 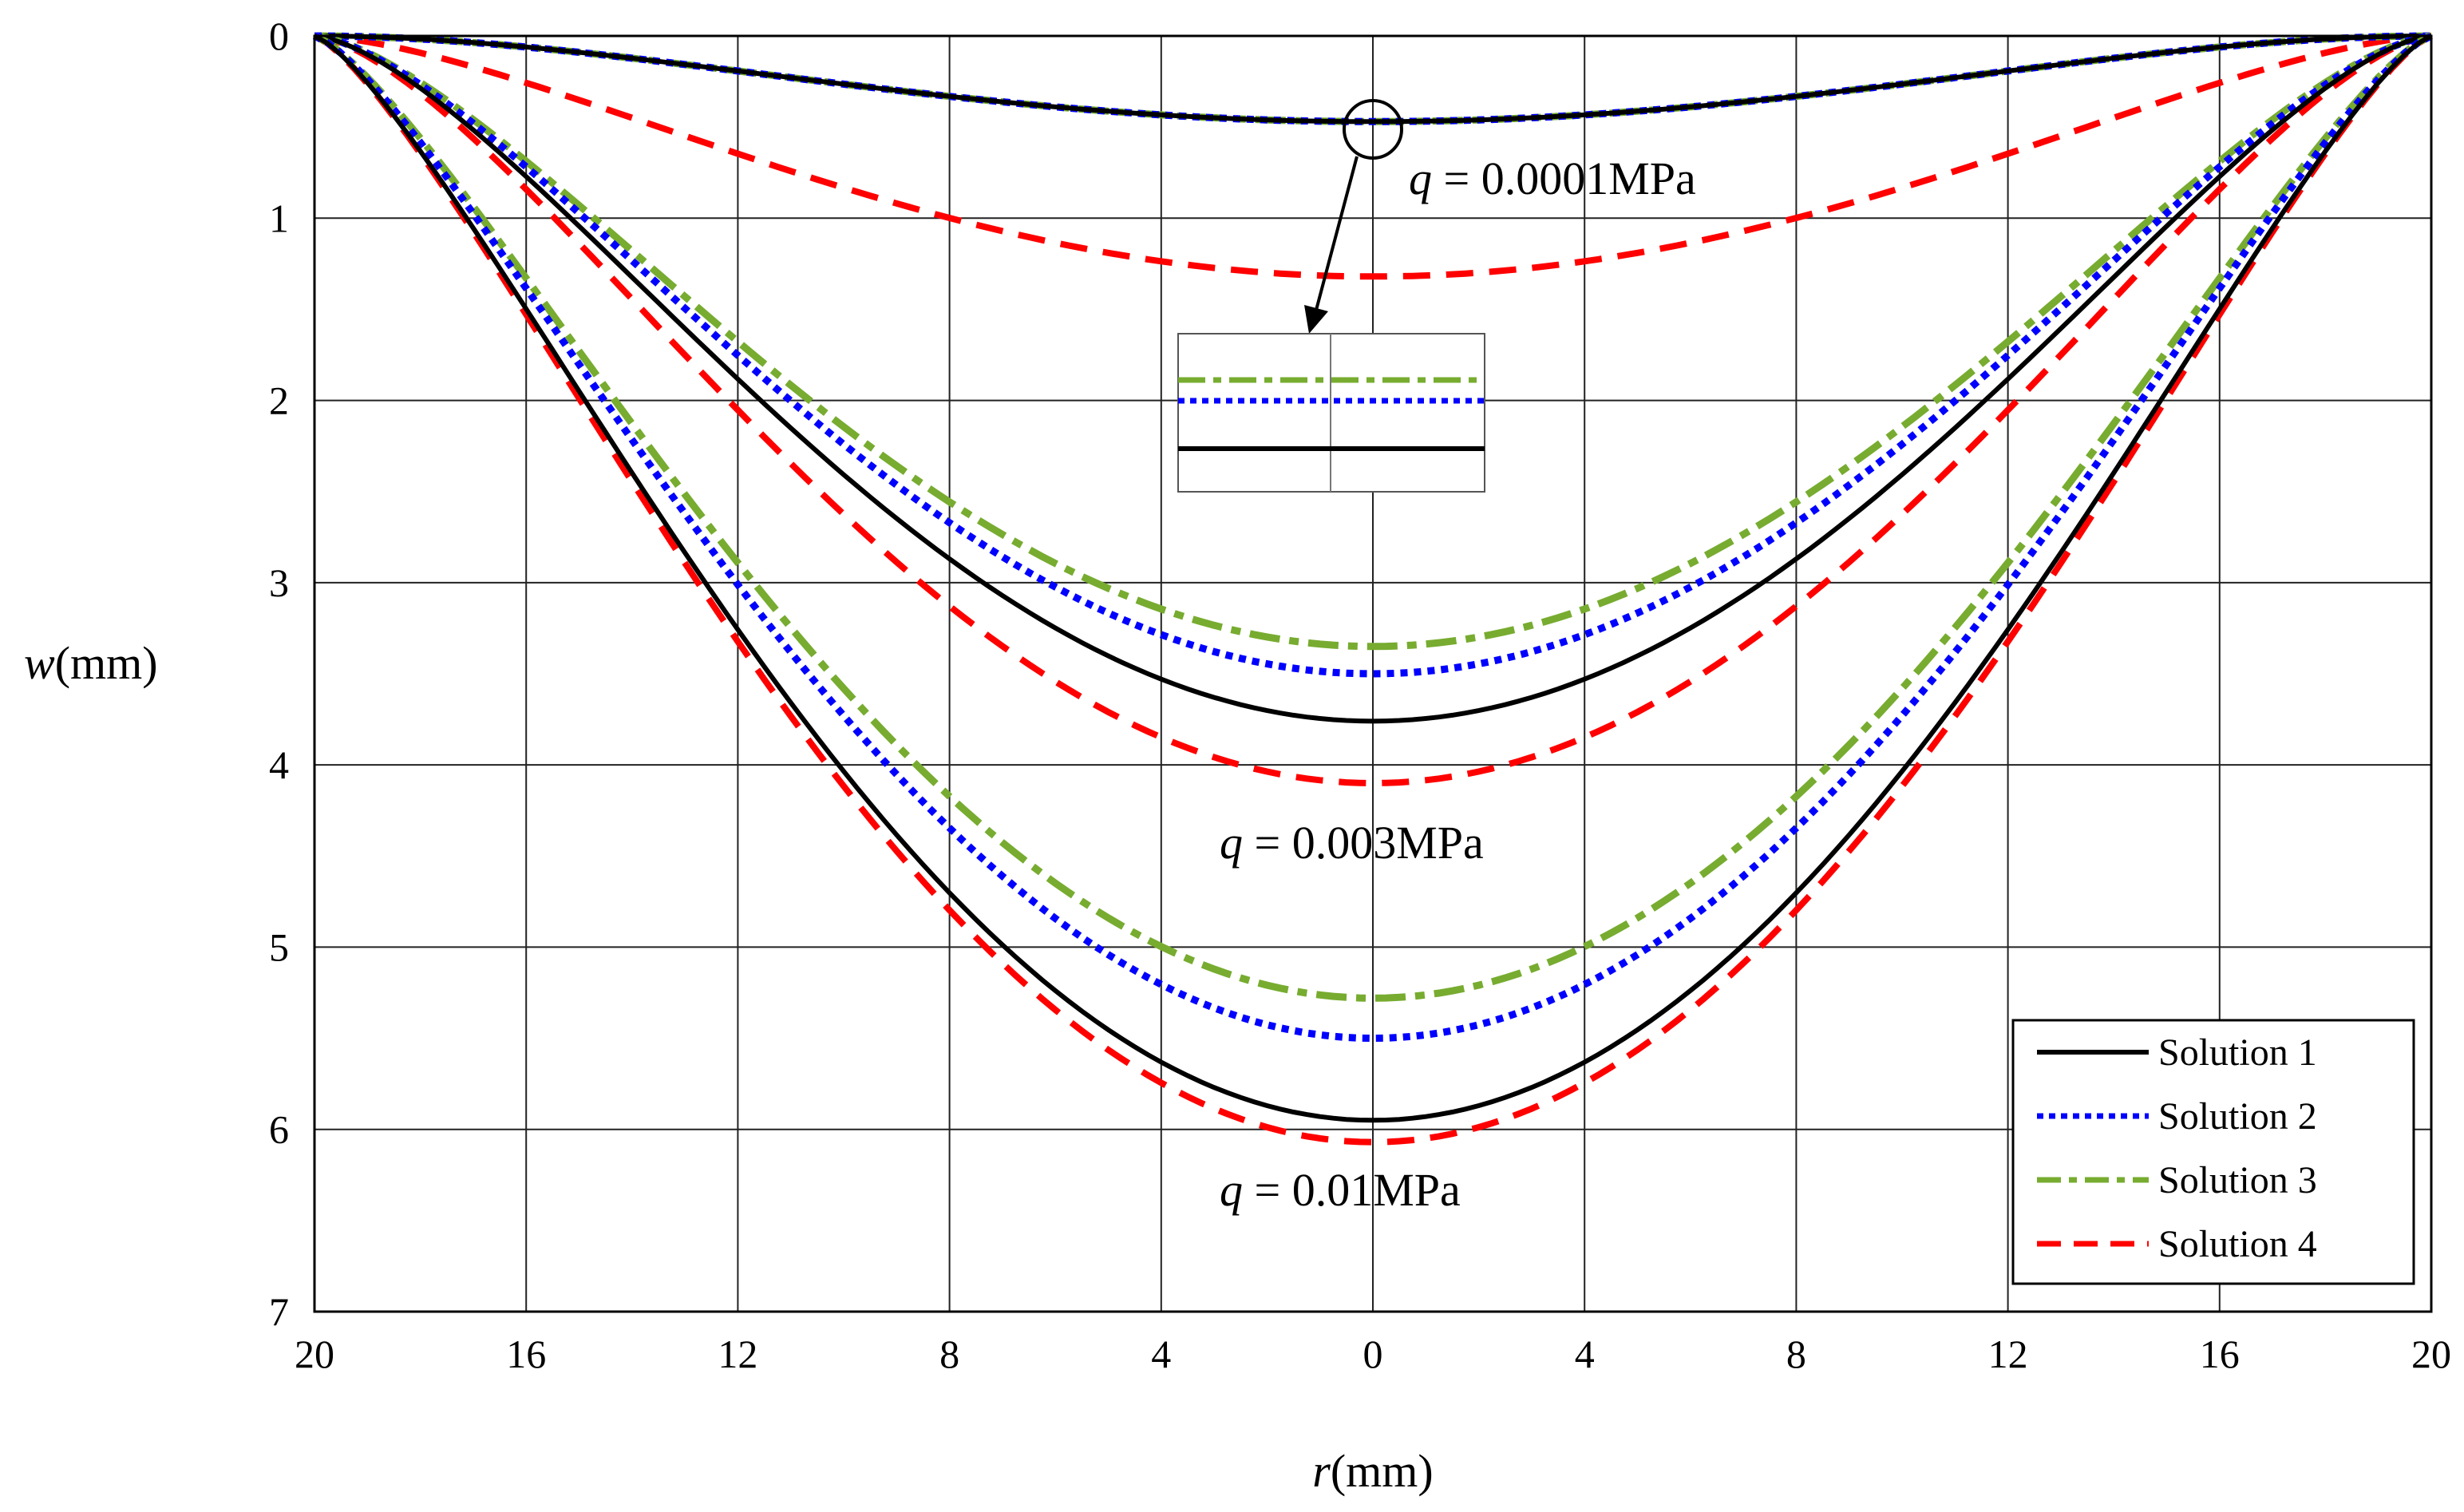 What do you see at coordinates (1336, 235) in the screenshot?
I see `zoom-arrow` at bounding box center [1336, 235].